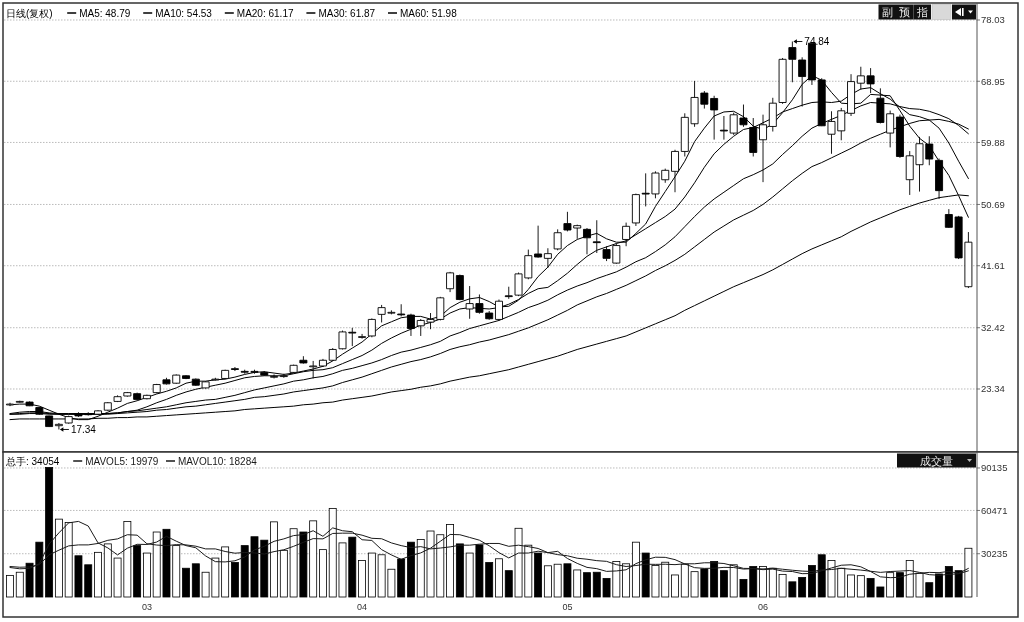 This screenshot has height=622, width=1024. Describe the element at coordinates (218, 461) in the screenshot. I see `legend-label: MAVOL10: 18284` at that location.